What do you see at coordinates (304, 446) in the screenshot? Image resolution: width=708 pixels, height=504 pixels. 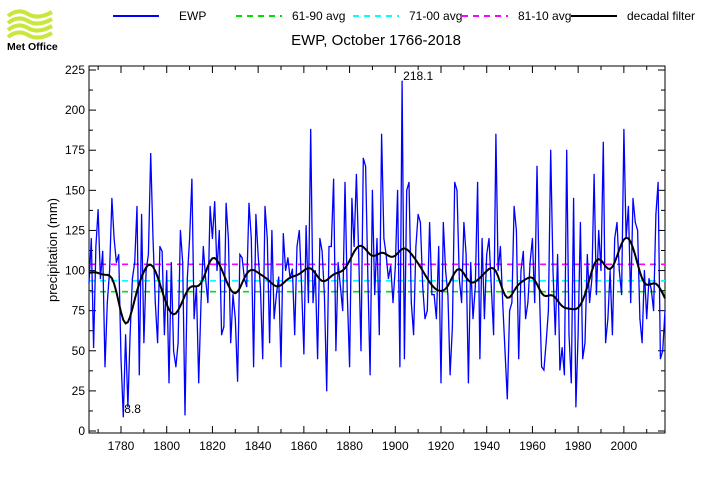 I see `x-tick-label: 1860` at bounding box center [304, 446].